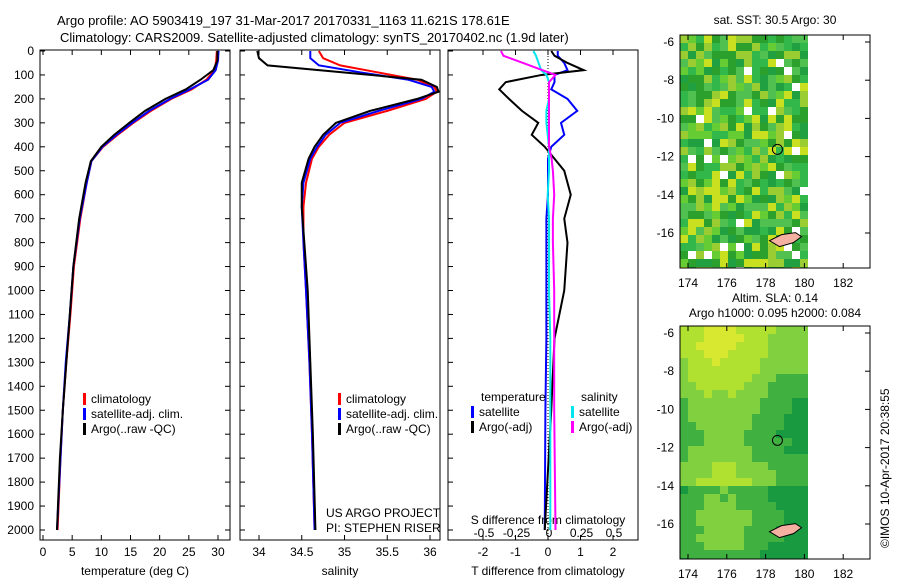 Image resolution: width=900 pixels, height=580 pixels. Describe the element at coordinates (20, 434) in the screenshot. I see `depth-tick-label: 1600` at that location.